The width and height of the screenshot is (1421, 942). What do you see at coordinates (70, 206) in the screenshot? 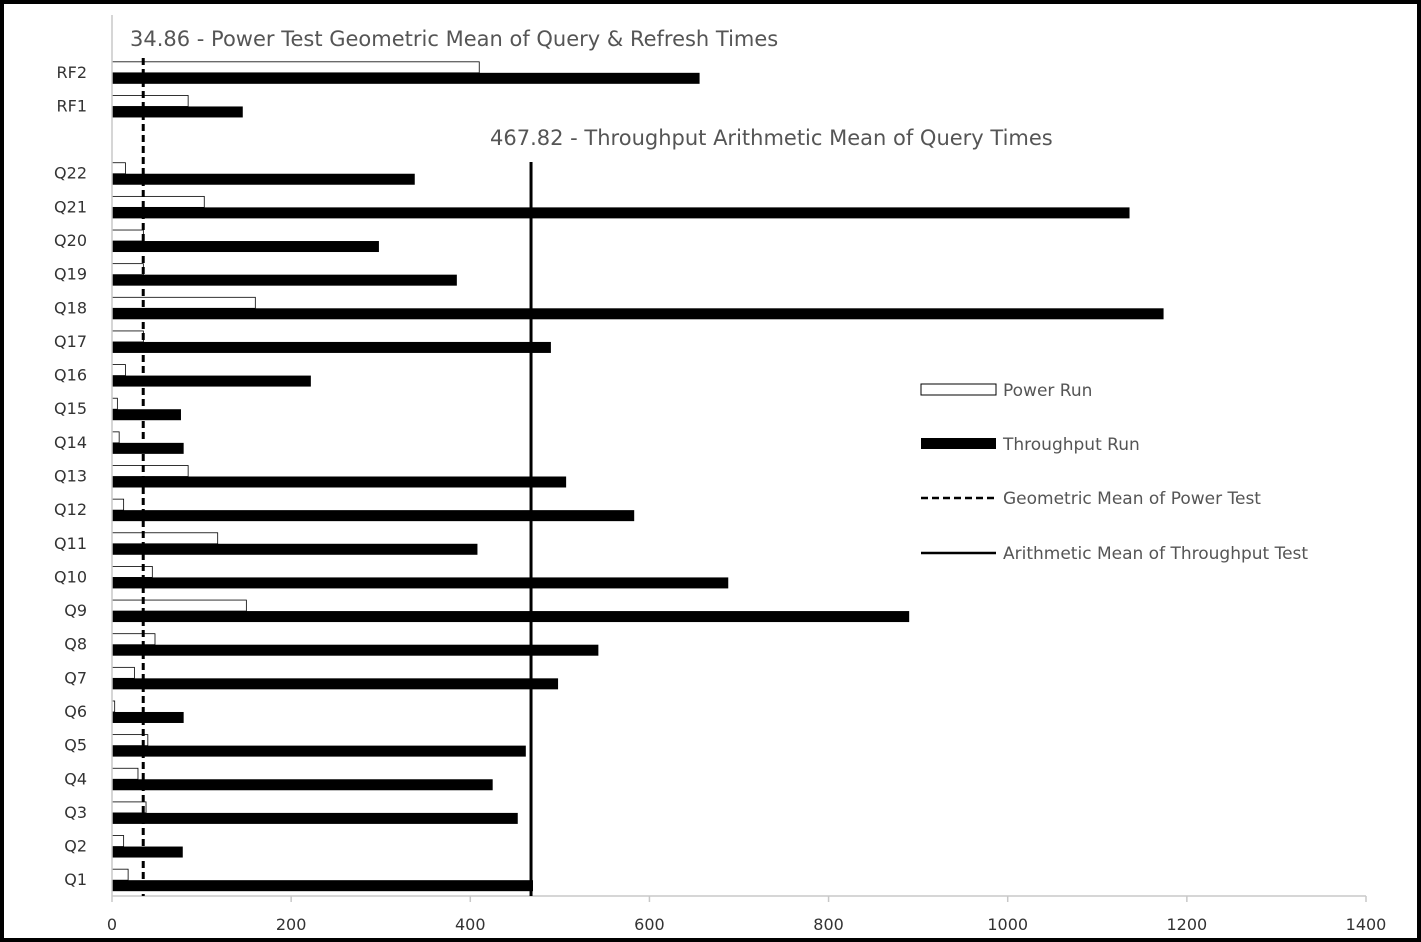
I see `y-tick-label-q21: Q21` at bounding box center [70, 206].